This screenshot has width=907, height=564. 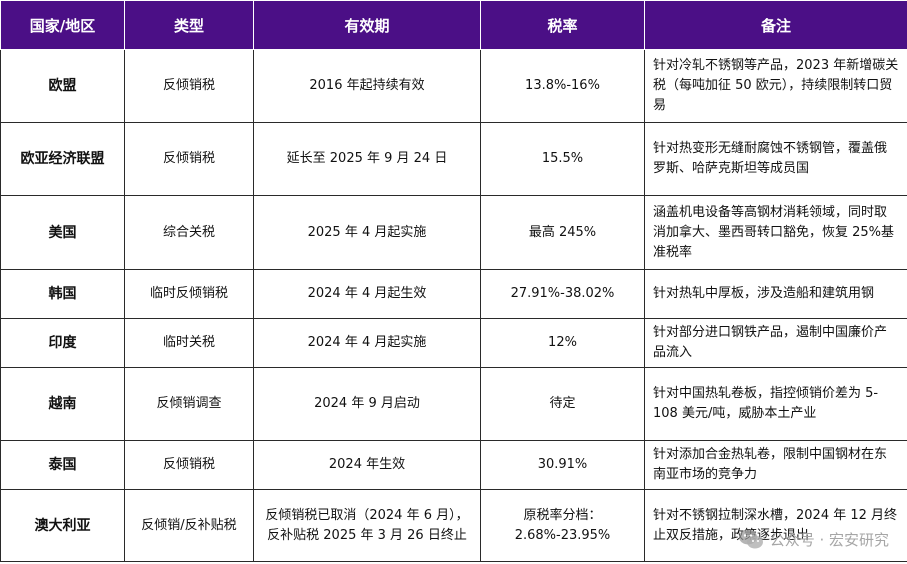 What do you see at coordinates (775, 465) in the screenshot?
I see `note-cell: 针对添加合金热轧卷，限制中国钢材在东南亚市场的竞争力` at bounding box center [775, 465].